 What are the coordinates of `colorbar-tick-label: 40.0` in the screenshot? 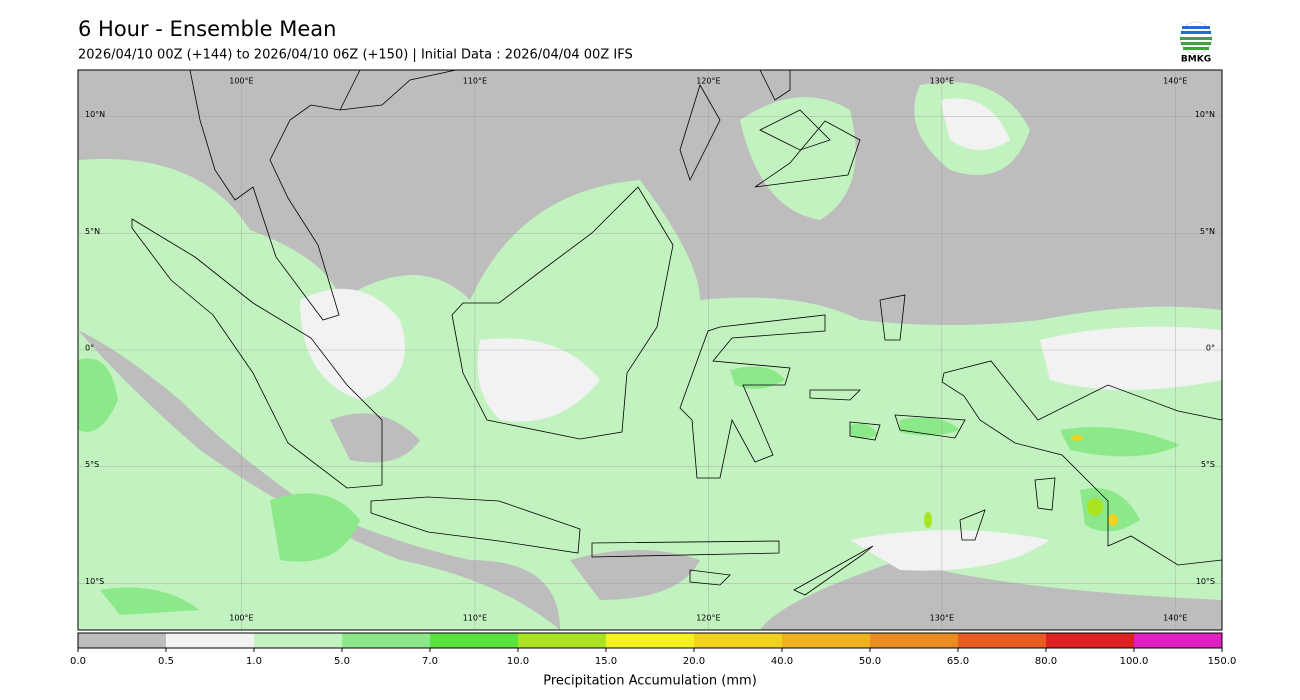 It's located at (782, 661).